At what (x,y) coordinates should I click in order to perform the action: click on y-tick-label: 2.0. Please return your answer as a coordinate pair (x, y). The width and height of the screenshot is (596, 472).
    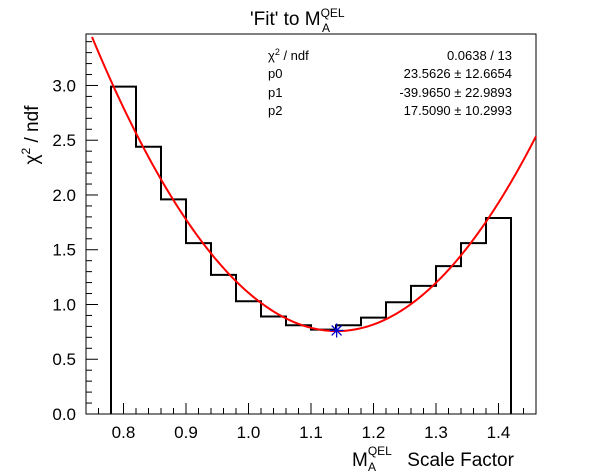
    Looking at the image, I should click on (64, 195).